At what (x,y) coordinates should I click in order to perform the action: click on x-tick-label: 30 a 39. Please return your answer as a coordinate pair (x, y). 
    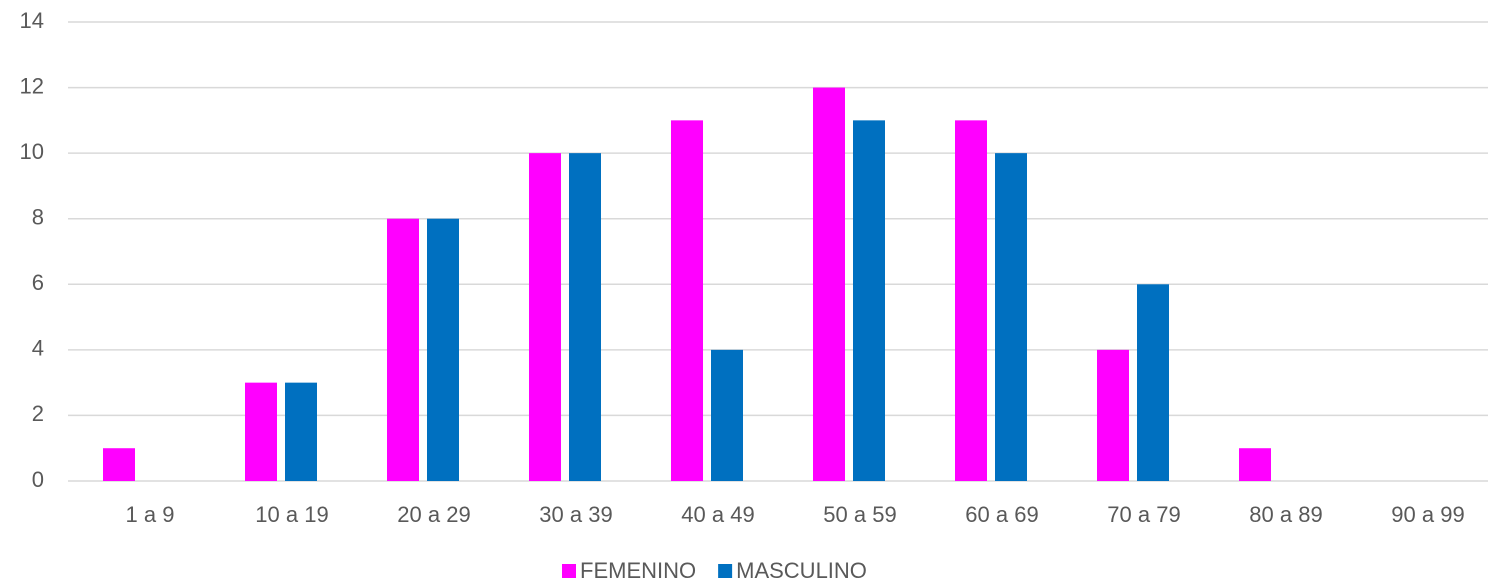
    Looking at the image, I should click on (575, 514).